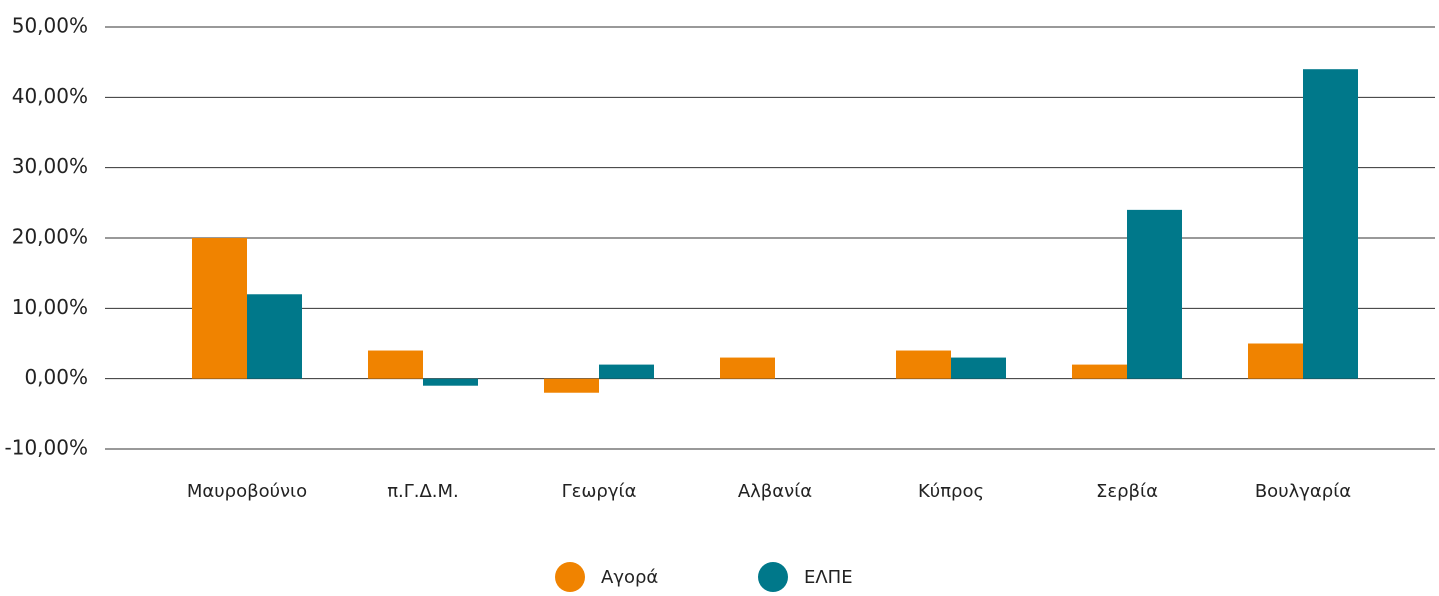 Image resolution: width=1439 pixels, height=596 pixels. Describe the element at coordinates (775, 491) in the screenshot. I see `x-tick-label: Αλβανία` at that location.